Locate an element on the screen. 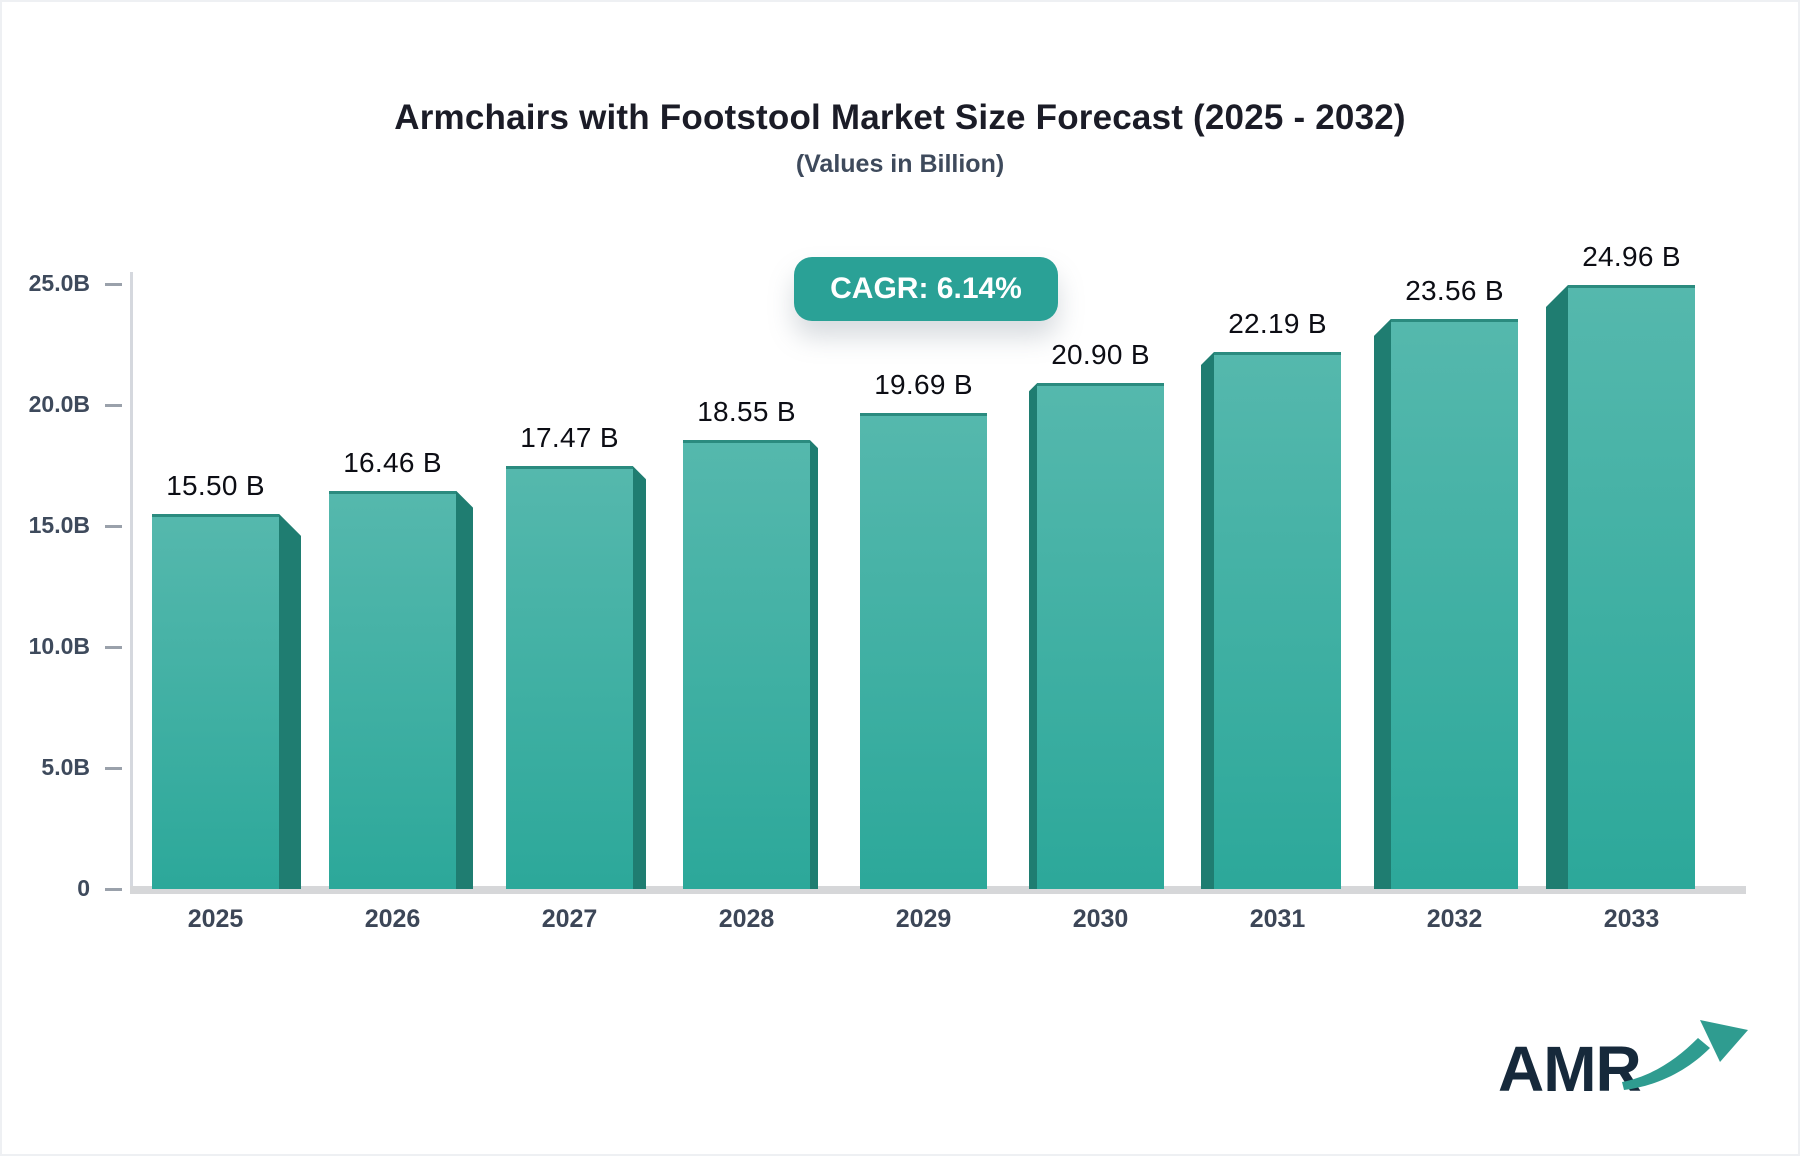 The image size is (1800, 1156). amr-logo: AMR is located at coordinates (1624, 1064).